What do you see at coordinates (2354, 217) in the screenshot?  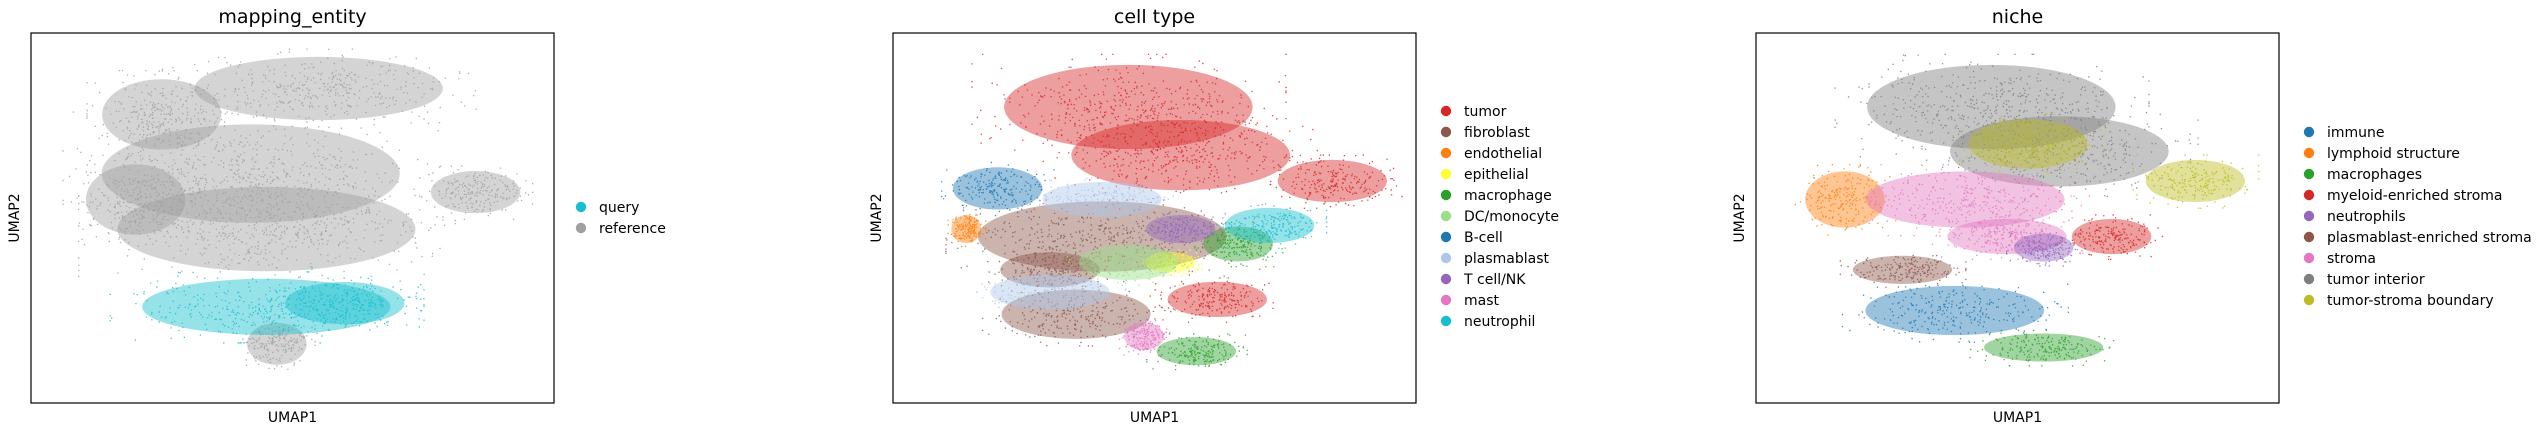 I see `legend-item-neutrophils: neutrophils` at bounding box center [2354, 217].